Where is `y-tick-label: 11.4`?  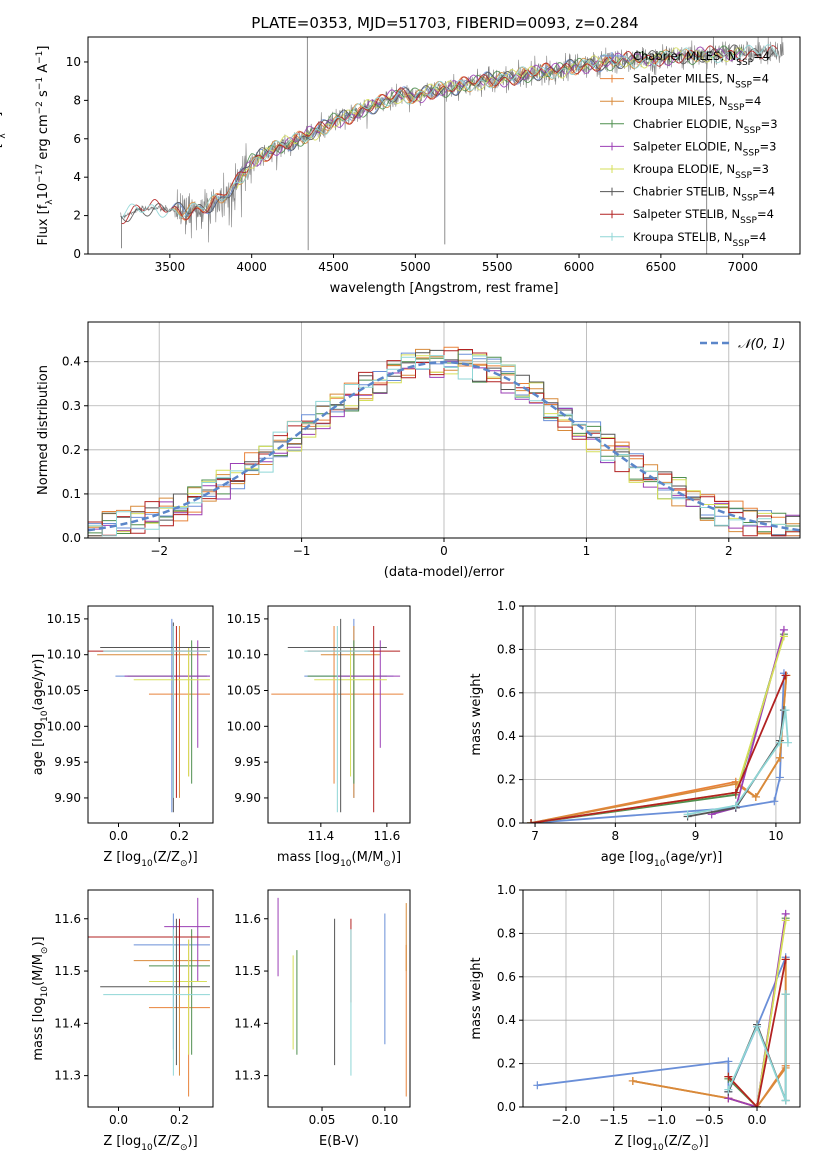
y-tick-label: 11.4 is located at coordinates (247, 1023).